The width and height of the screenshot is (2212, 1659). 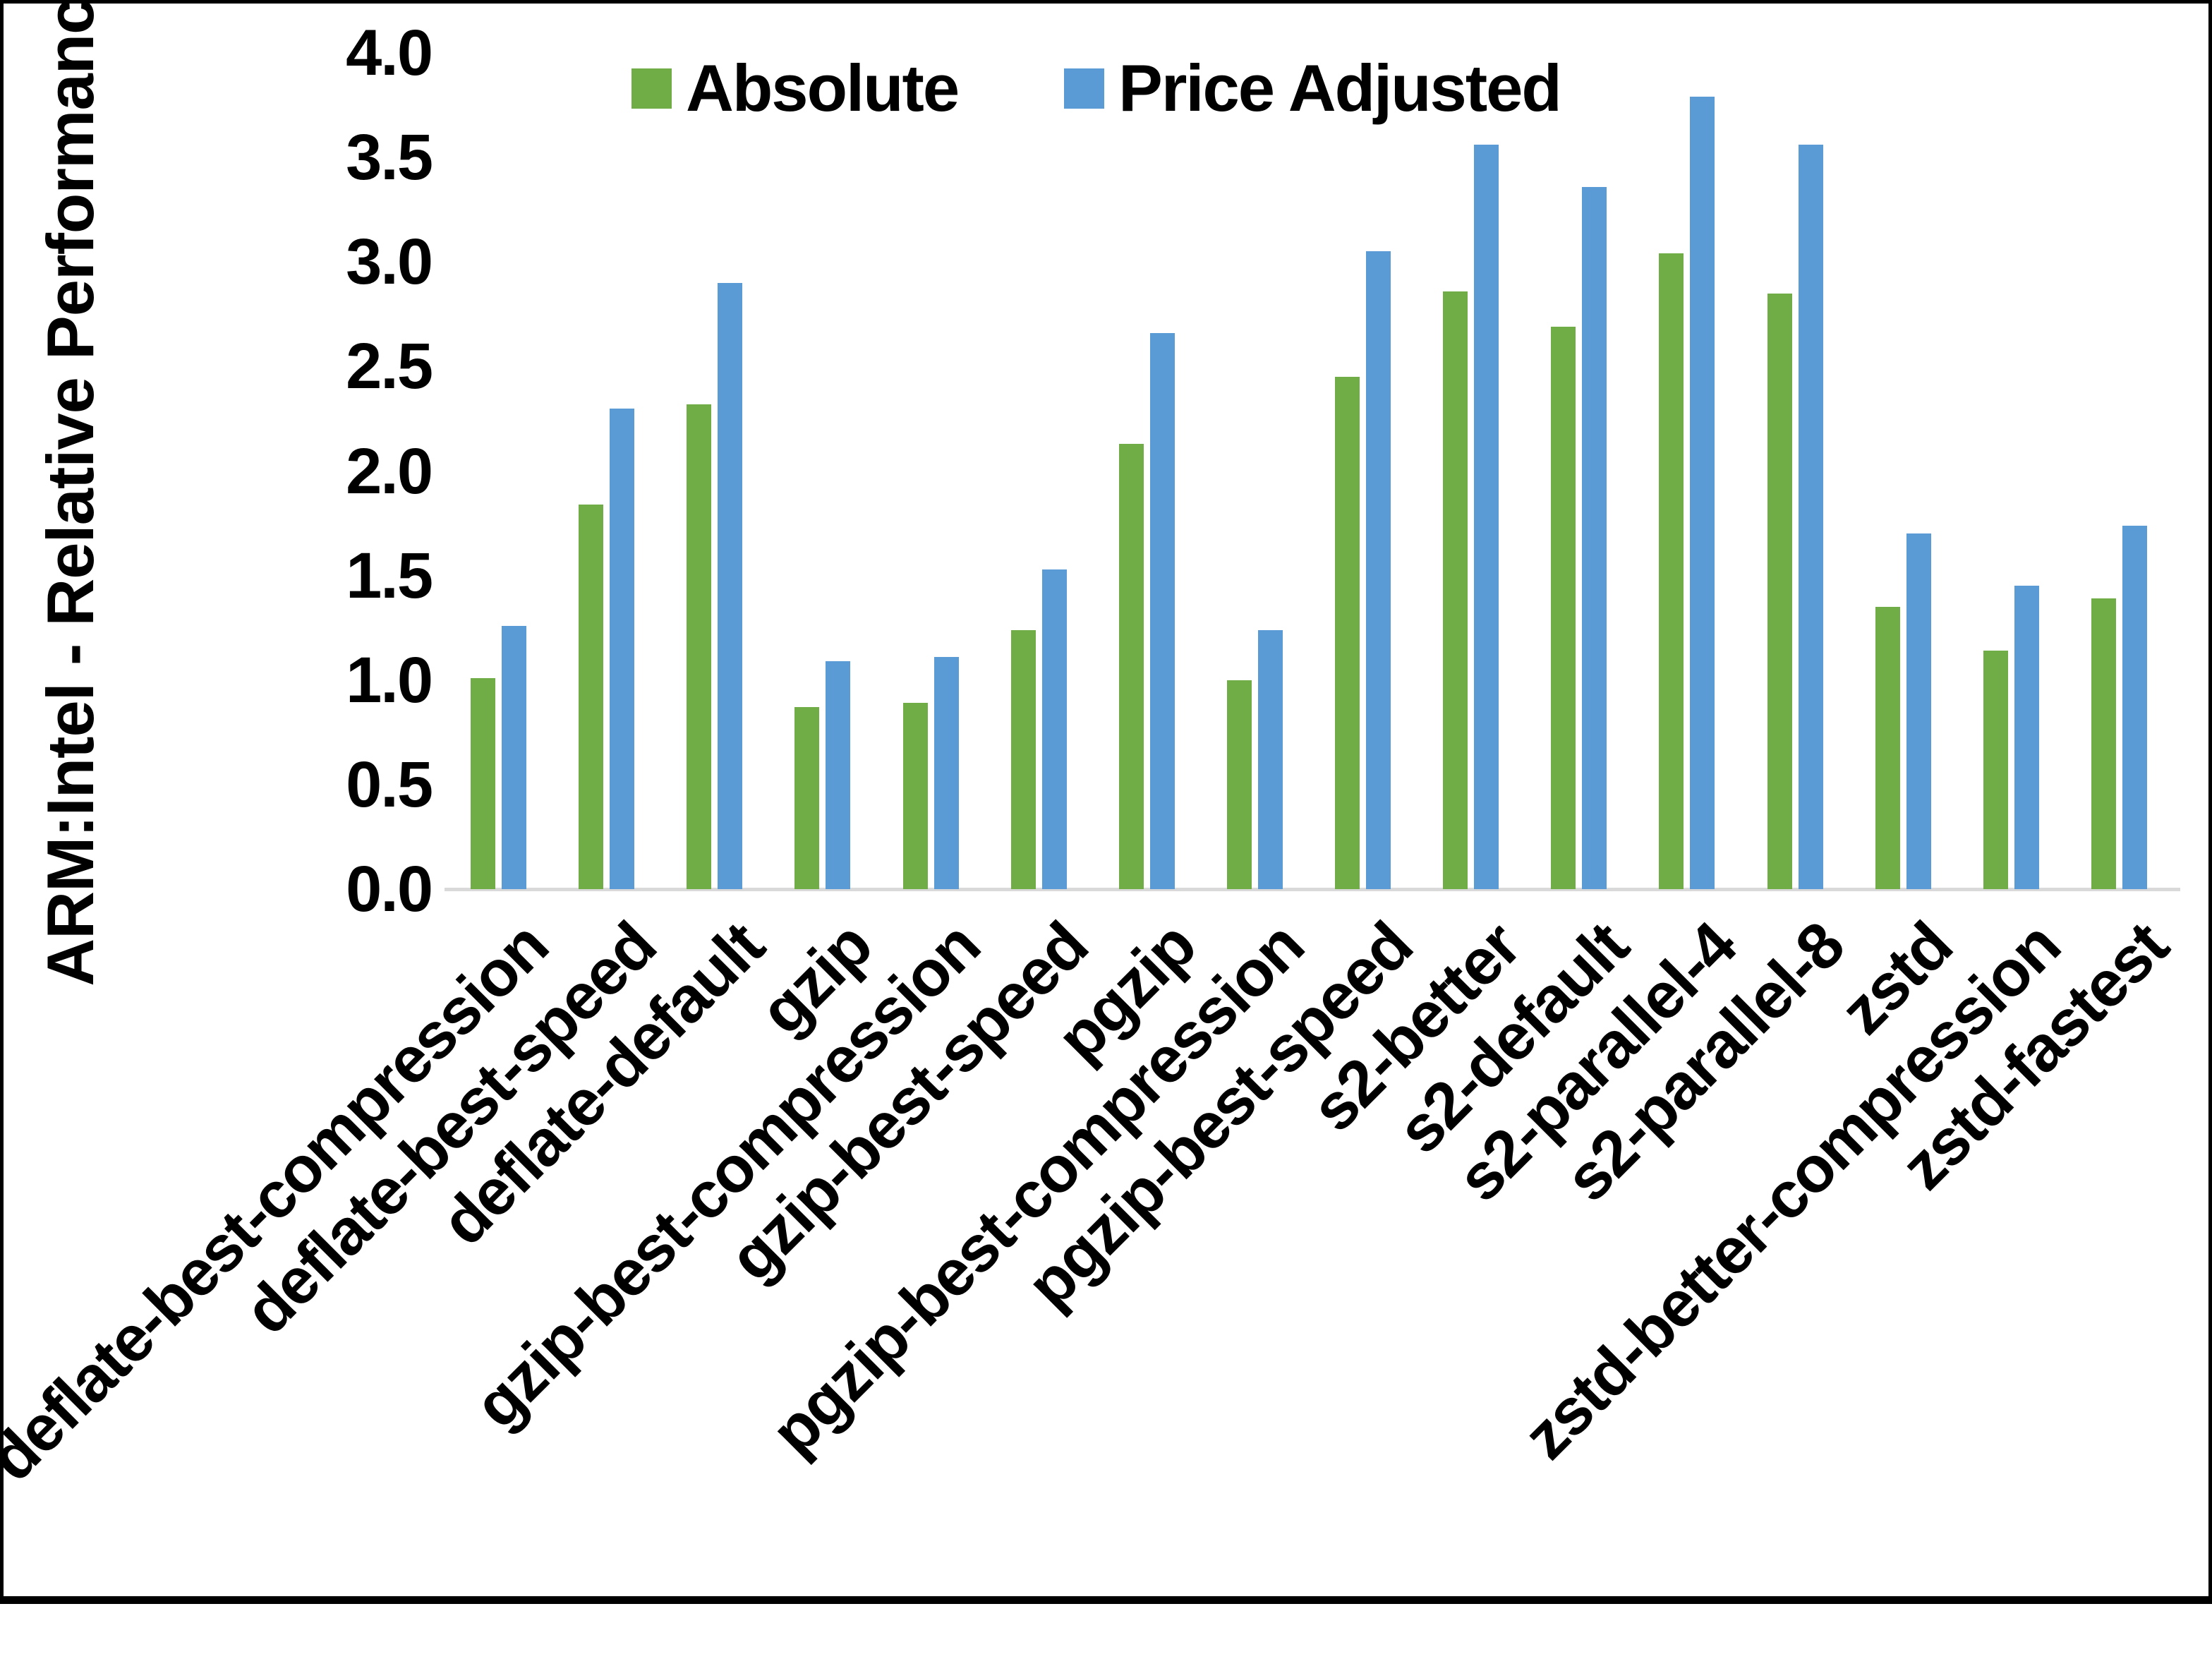 I want to click on x-label-gzip-best-compression: gzip-best-compression, so click(x=727, y=1175).